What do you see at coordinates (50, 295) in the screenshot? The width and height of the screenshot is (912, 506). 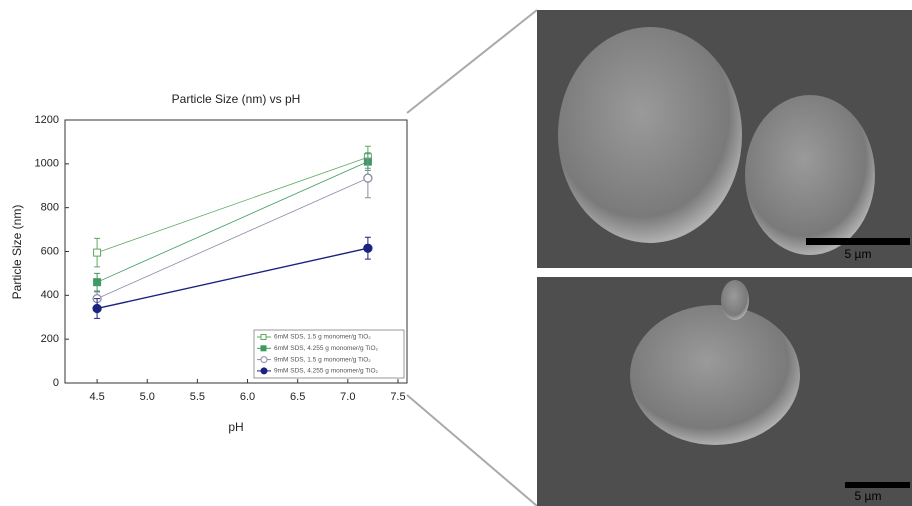 I see `y-tick-label: 400` at bounding box center [50, 295].